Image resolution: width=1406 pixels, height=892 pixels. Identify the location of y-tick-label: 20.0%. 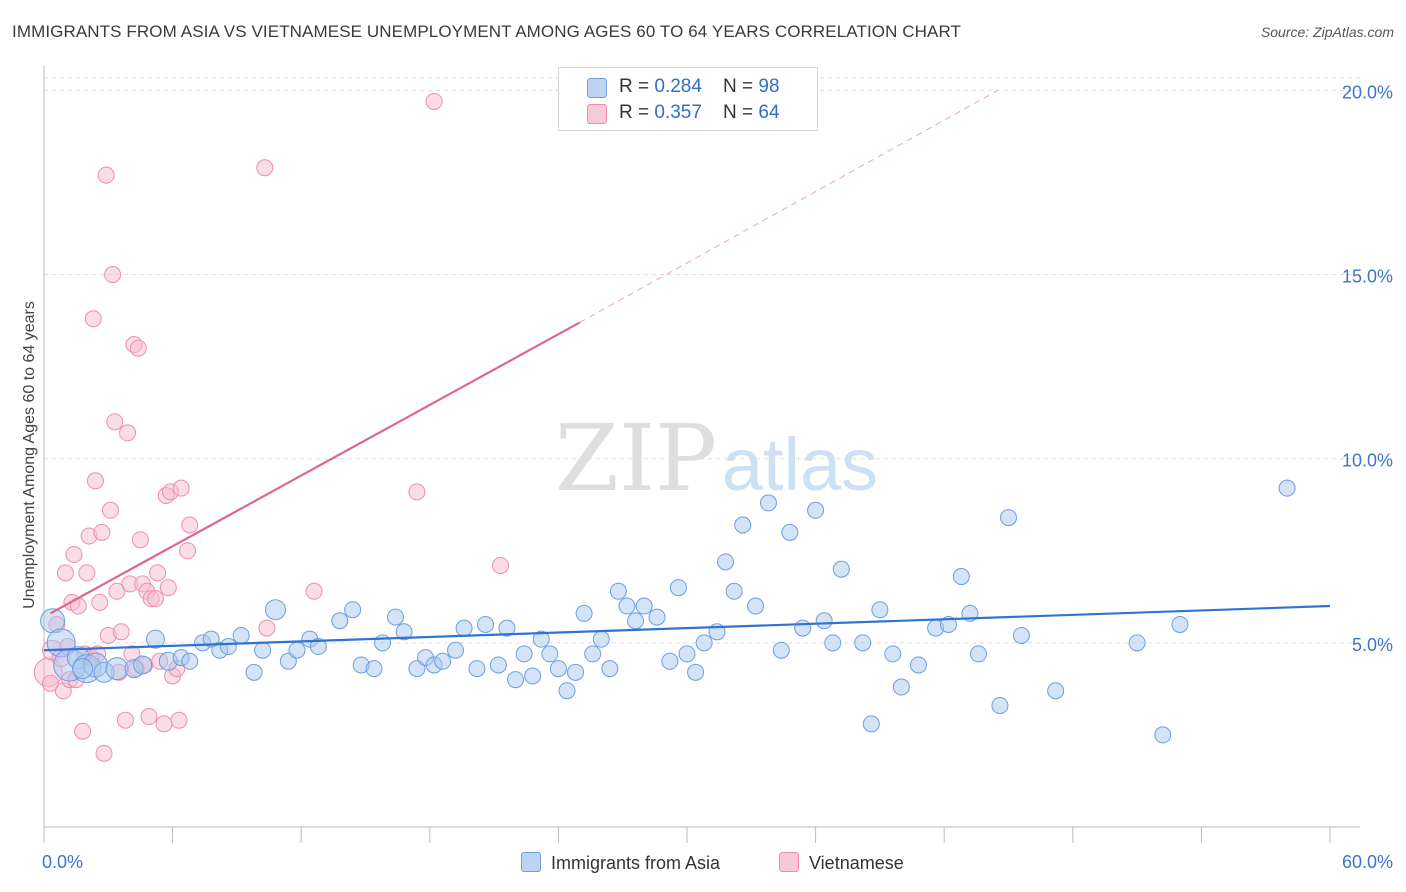
(1367, 92).